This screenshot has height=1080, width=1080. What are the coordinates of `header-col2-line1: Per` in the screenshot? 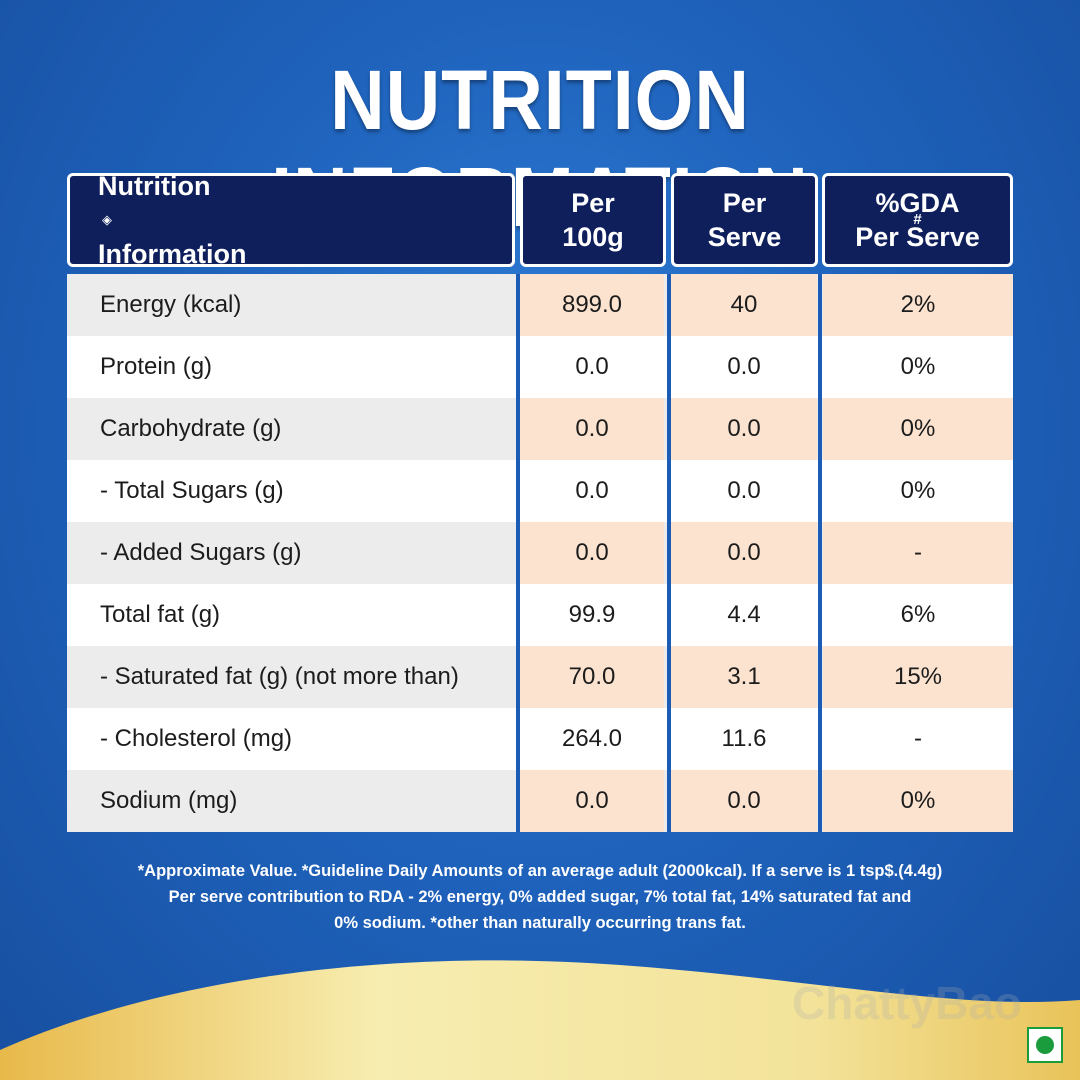 It's located at (744, 203).